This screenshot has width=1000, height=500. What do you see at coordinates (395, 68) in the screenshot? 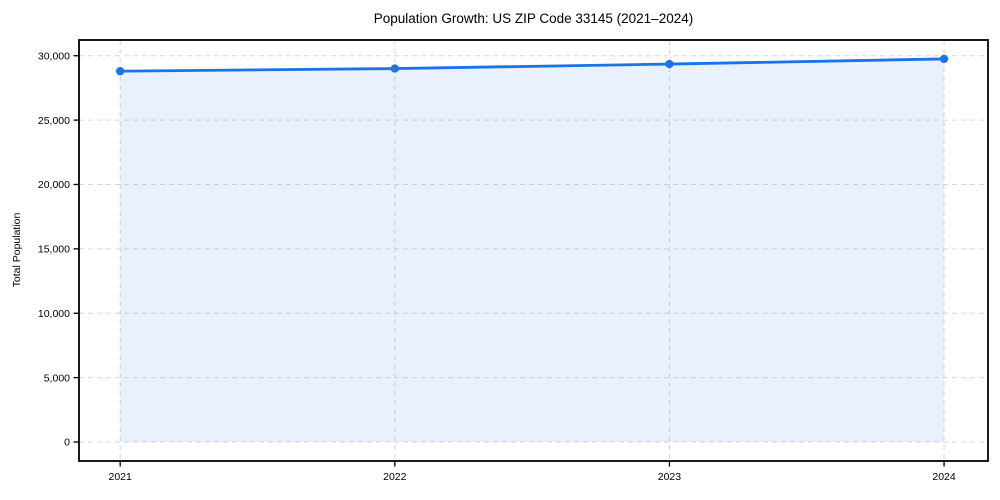
I see `data-point-2022` at bounding box center [395, 68].